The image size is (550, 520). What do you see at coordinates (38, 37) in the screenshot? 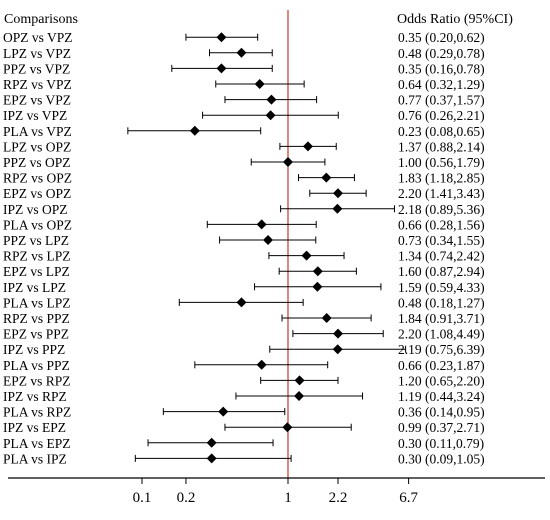
I see `comparison-label: OPZ vs VPZ` at bounding box center [38, 37].